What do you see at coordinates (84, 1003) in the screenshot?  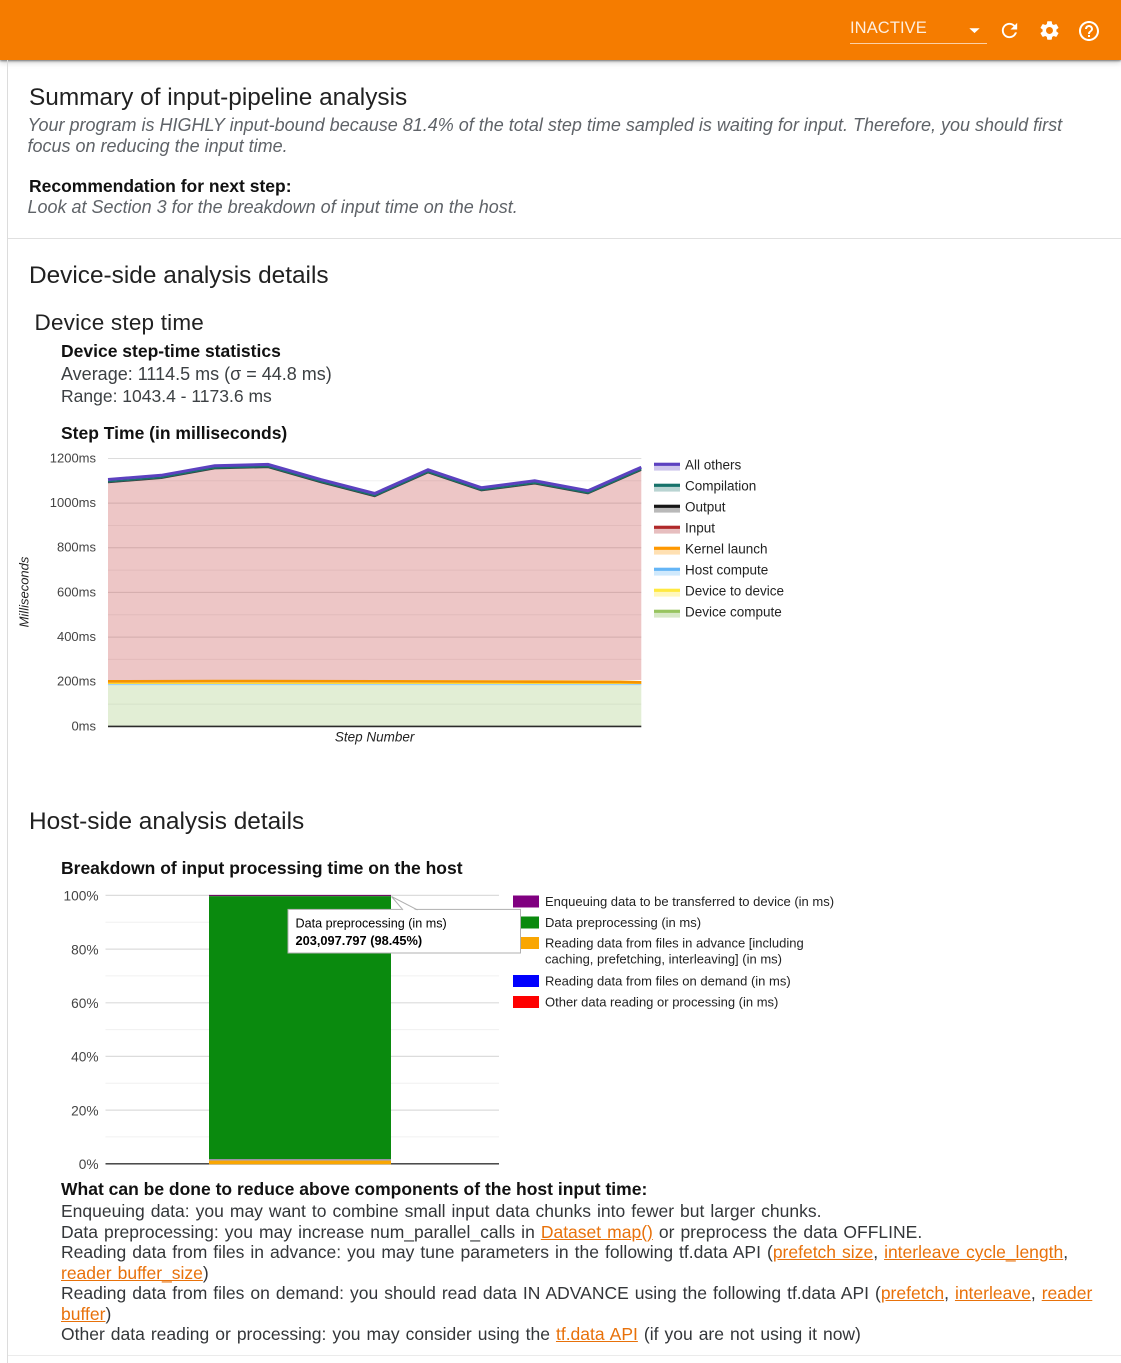 I see `svg-text: 60%` at bounding box center [84, 1003].